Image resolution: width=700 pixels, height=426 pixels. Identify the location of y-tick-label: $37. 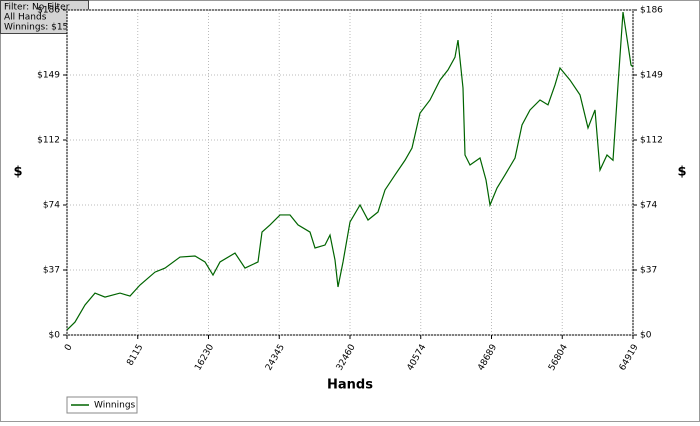
(51, 271).